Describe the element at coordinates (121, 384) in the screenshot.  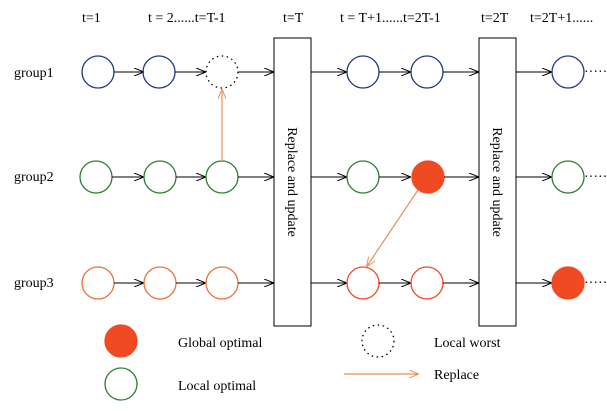
I see `local-optimal-icon` at that location.